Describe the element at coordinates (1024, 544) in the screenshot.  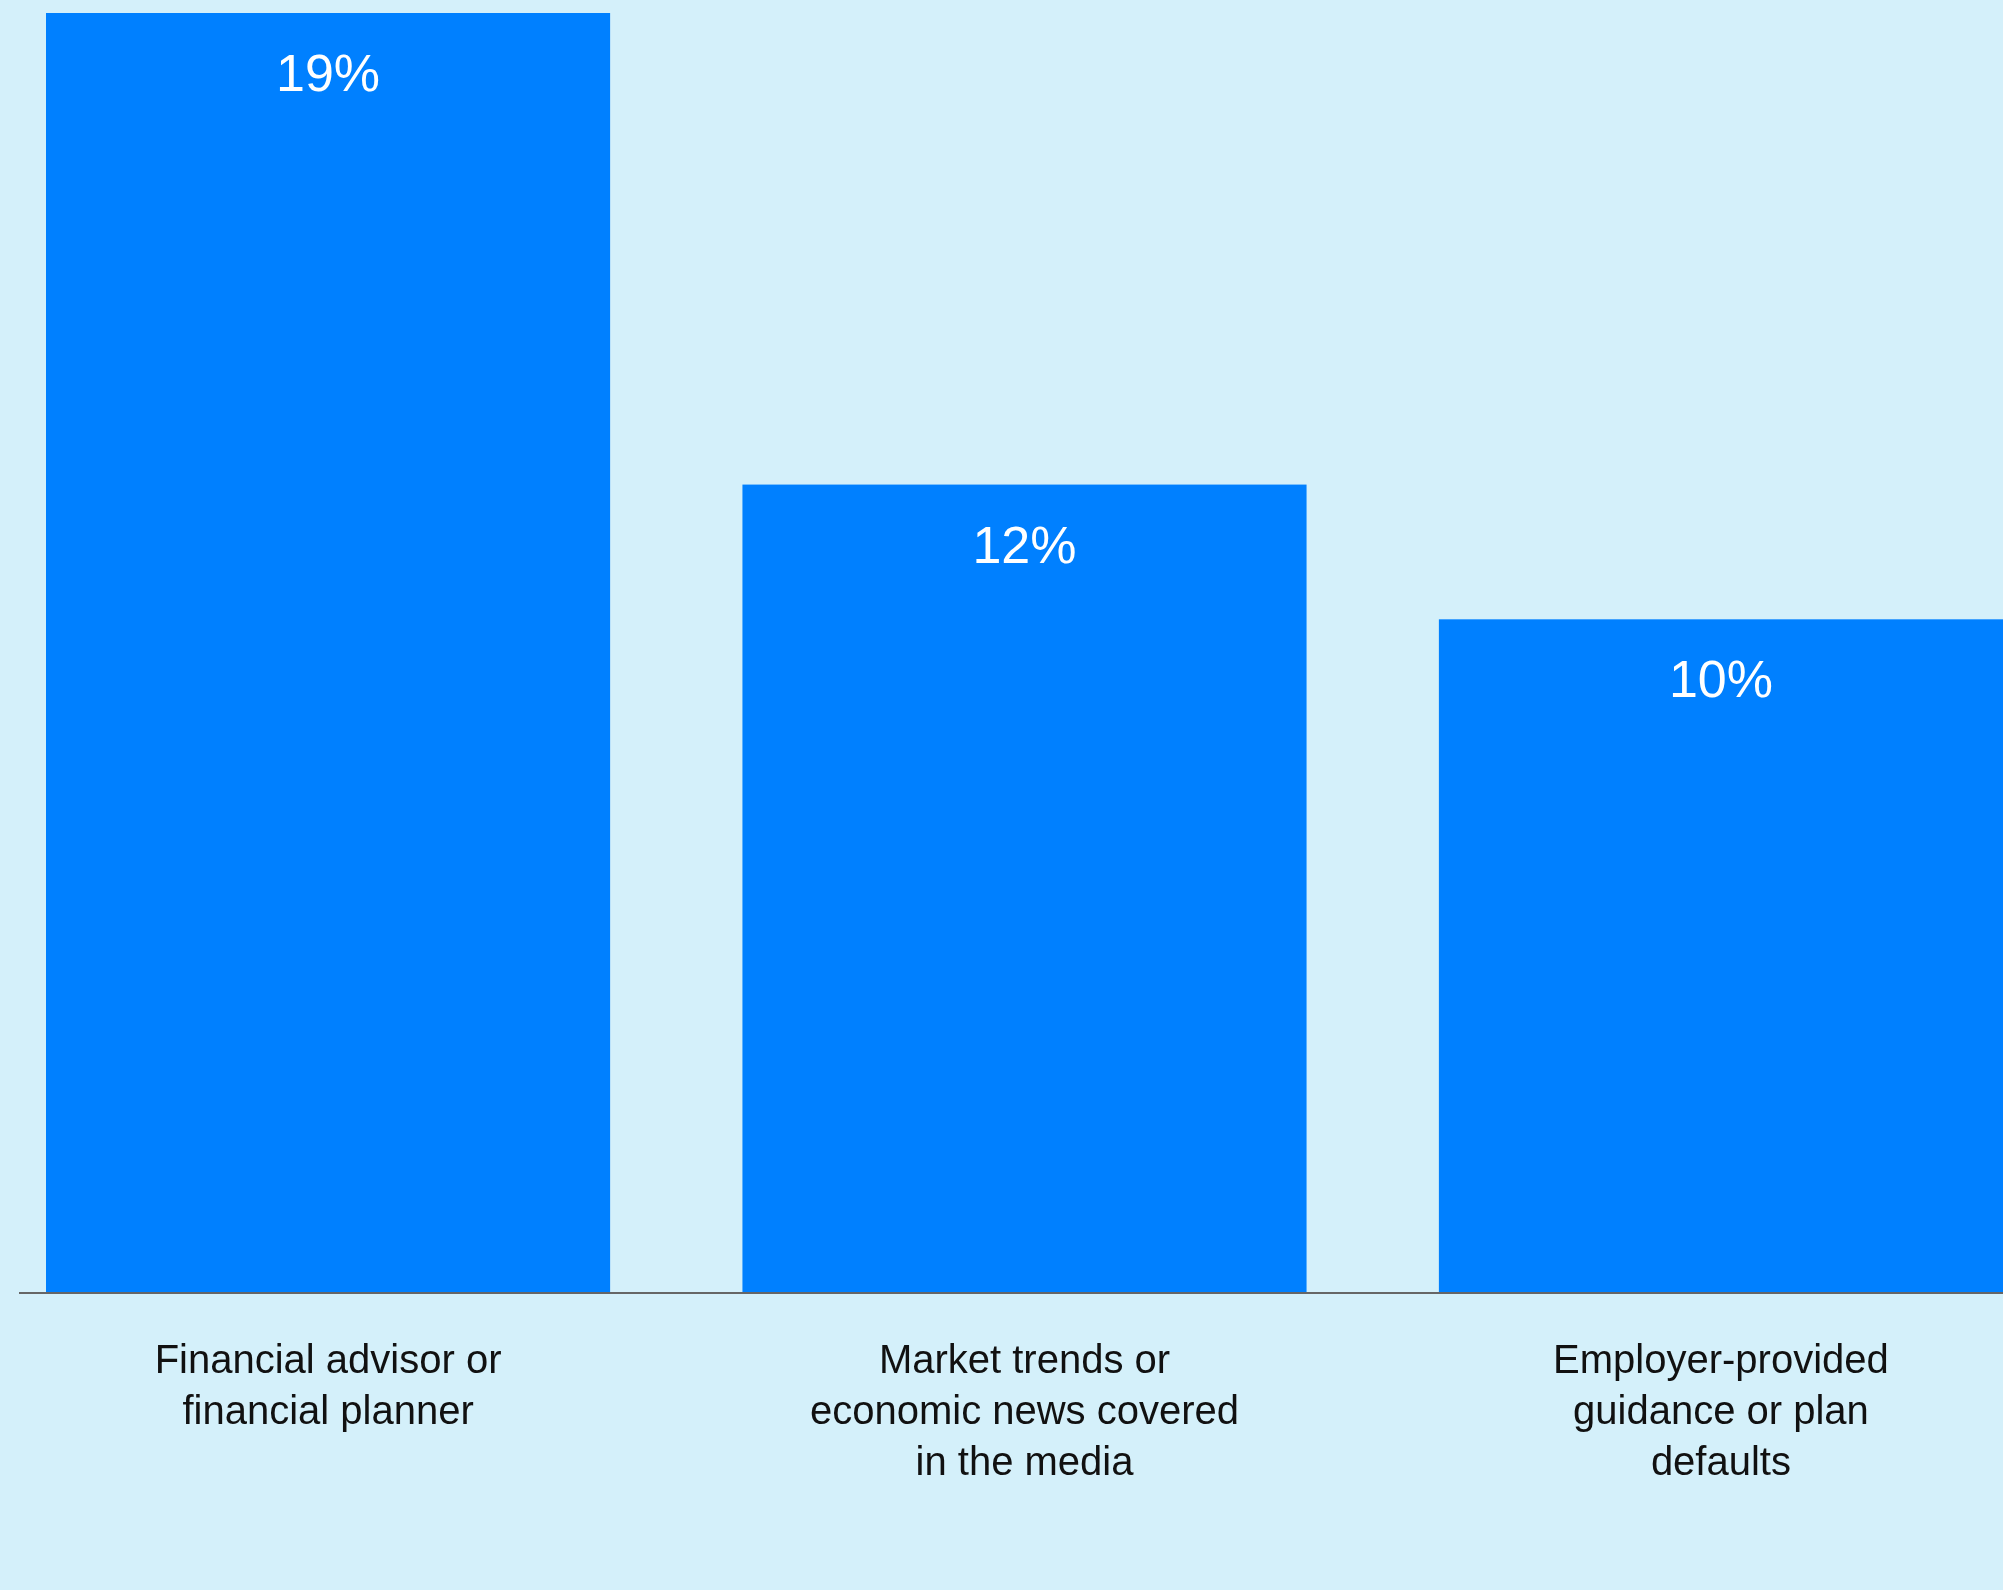
I see `data-label: 12%` at that location.